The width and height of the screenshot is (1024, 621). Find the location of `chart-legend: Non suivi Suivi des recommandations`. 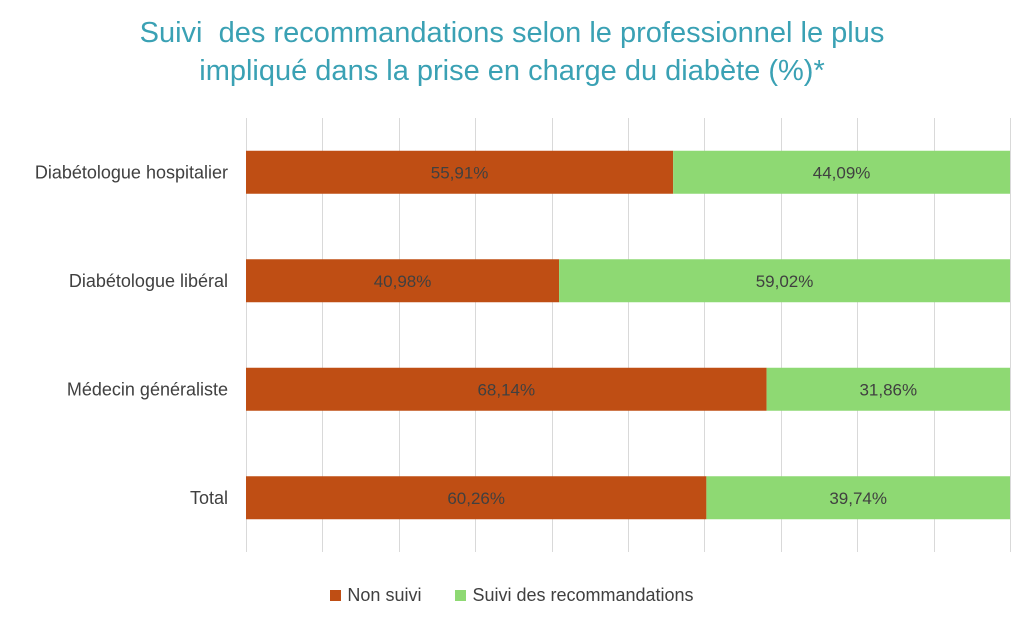

chart-legend: Non suivi Suivi des recommandations is located at coordinates (512, 595).